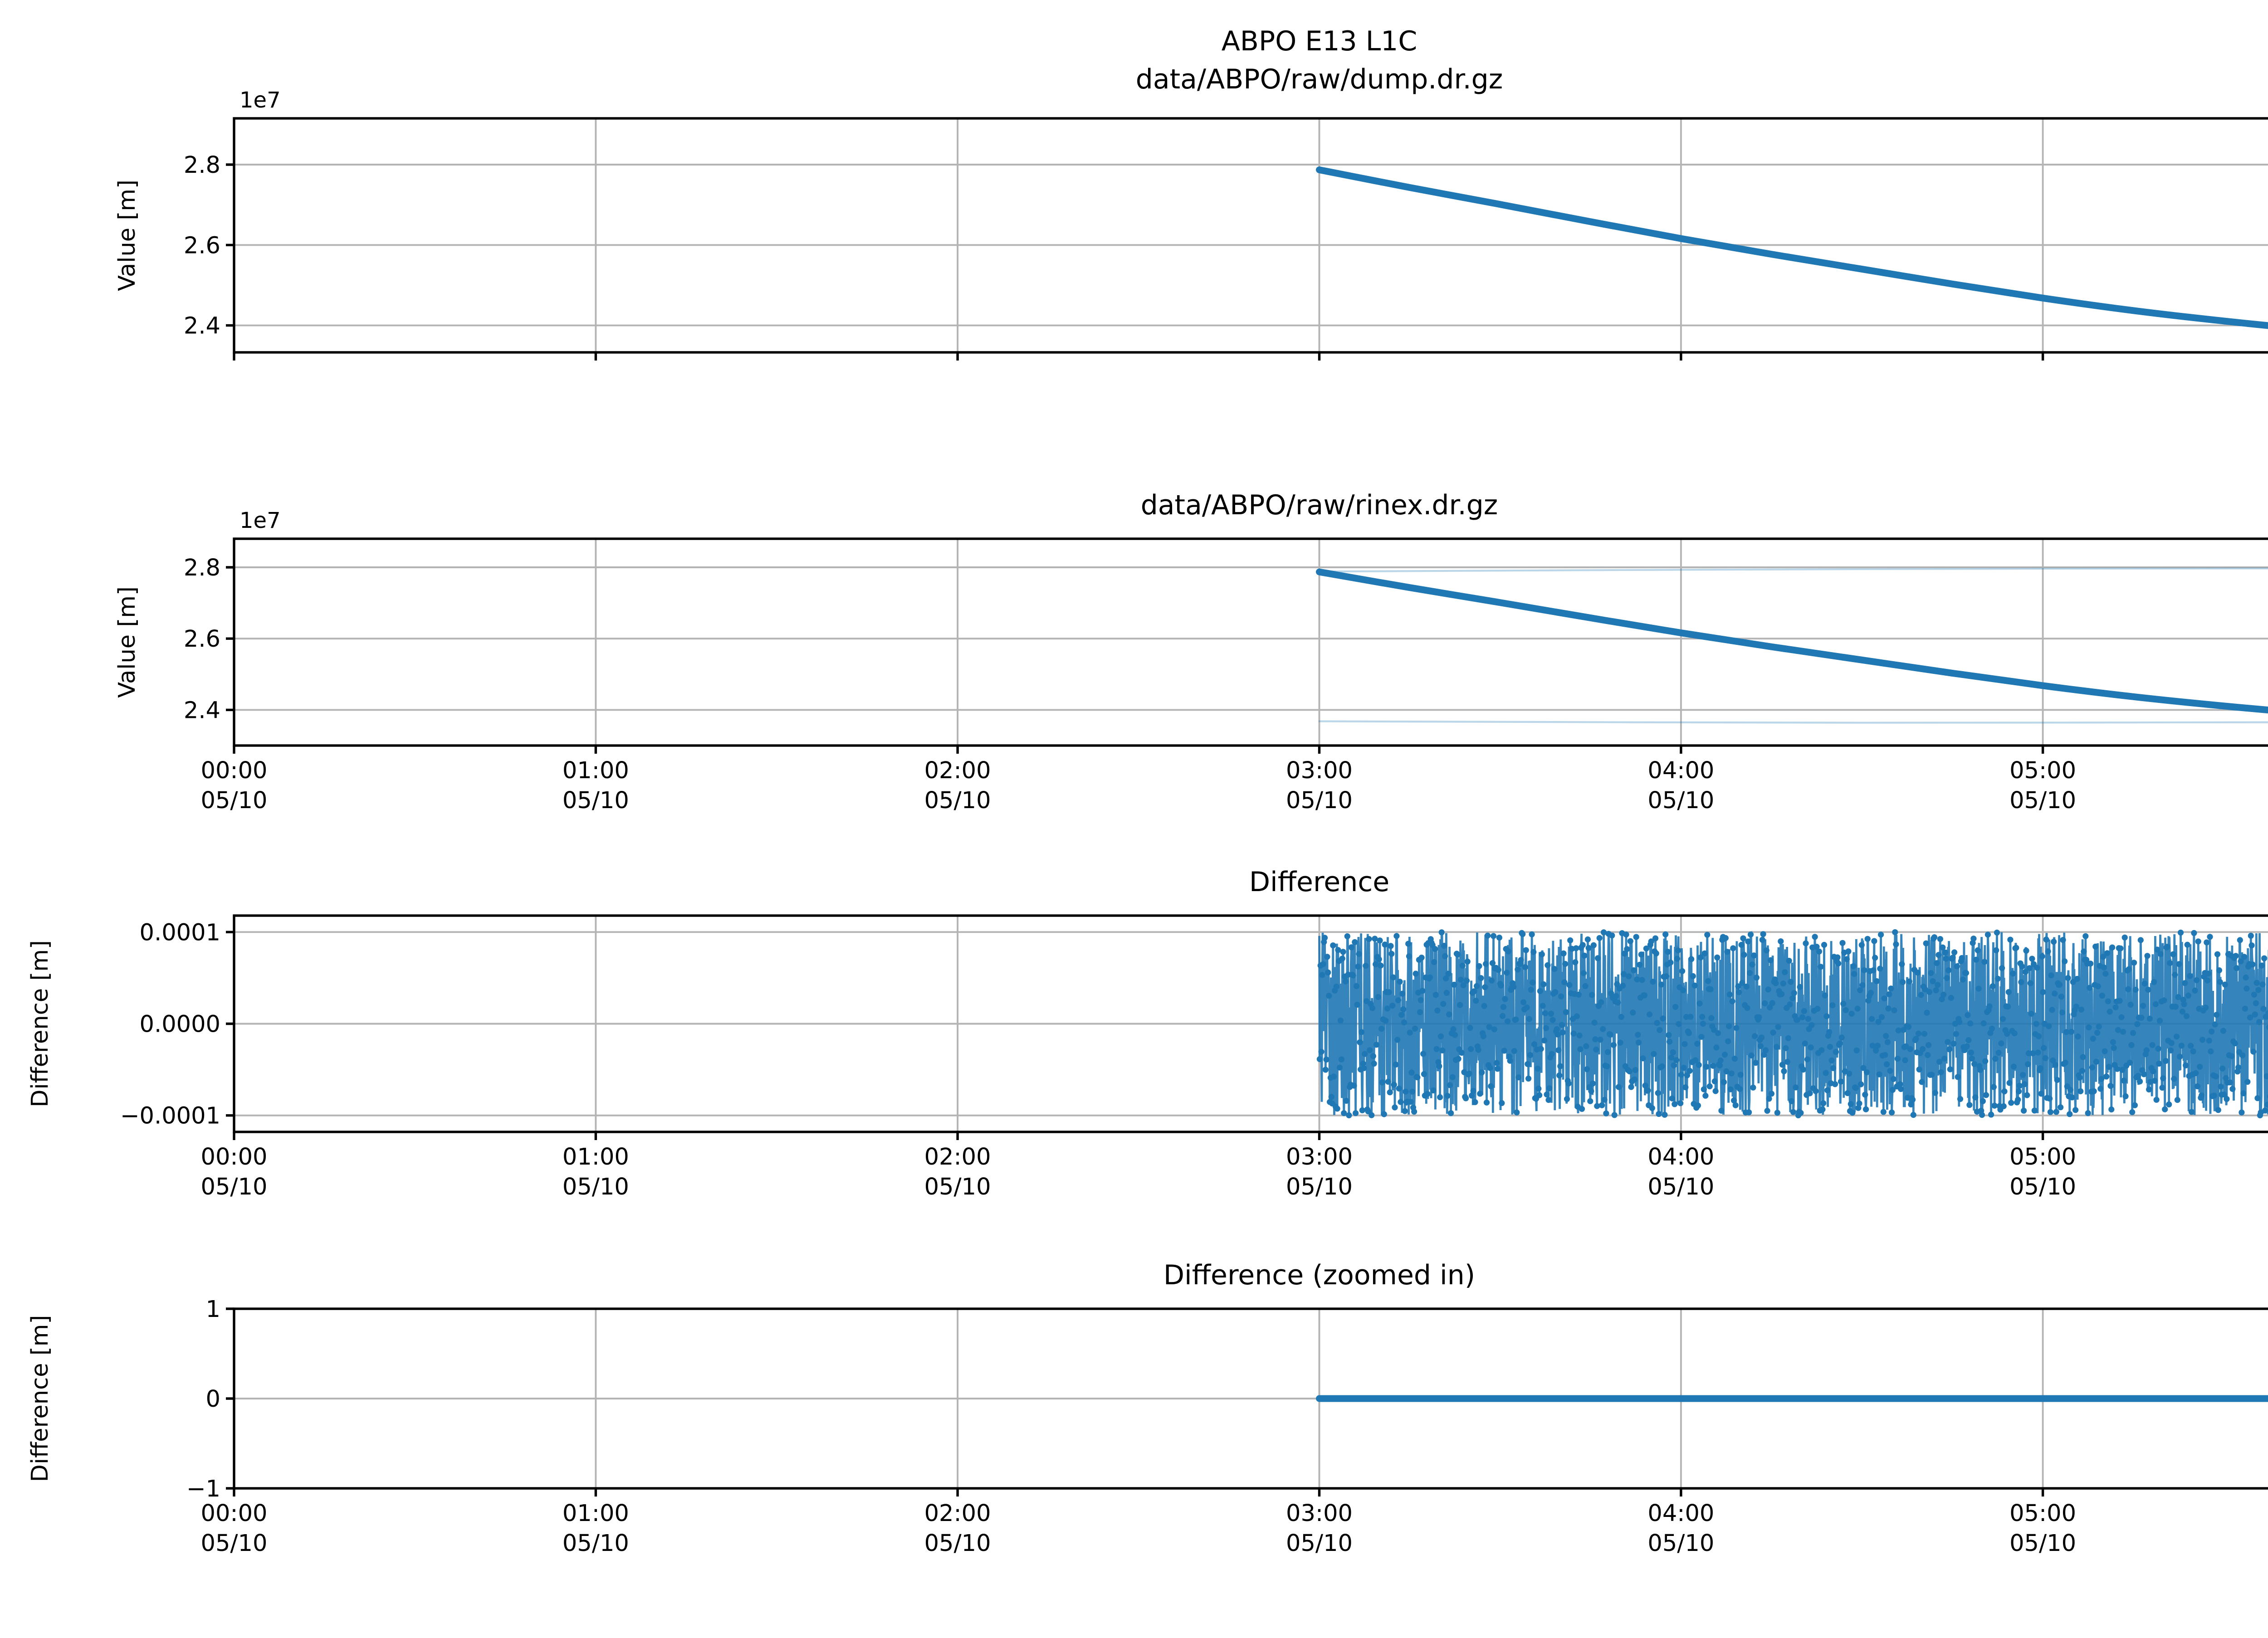  I want to click on y-tick-label: 0.0000, so click(180, 1024).